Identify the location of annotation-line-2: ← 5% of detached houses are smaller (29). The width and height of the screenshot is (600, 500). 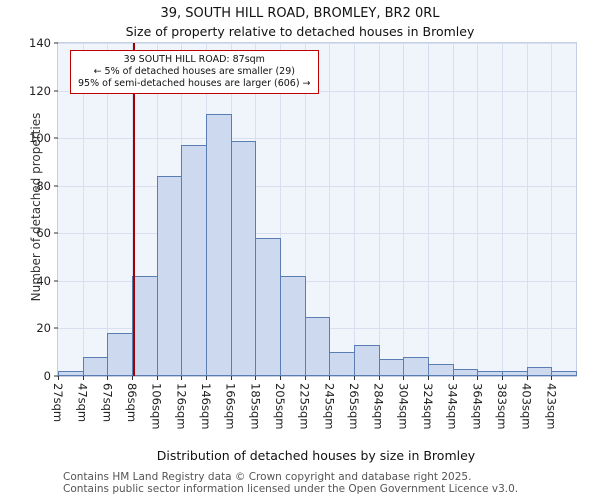
(194, 71).